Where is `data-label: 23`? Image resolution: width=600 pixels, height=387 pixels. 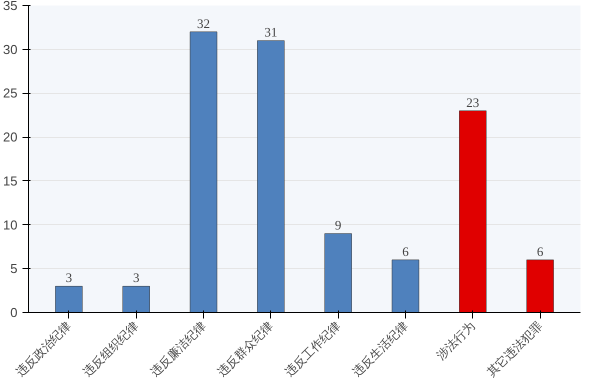
data-label: 23 is located at coordinates (473, 102).